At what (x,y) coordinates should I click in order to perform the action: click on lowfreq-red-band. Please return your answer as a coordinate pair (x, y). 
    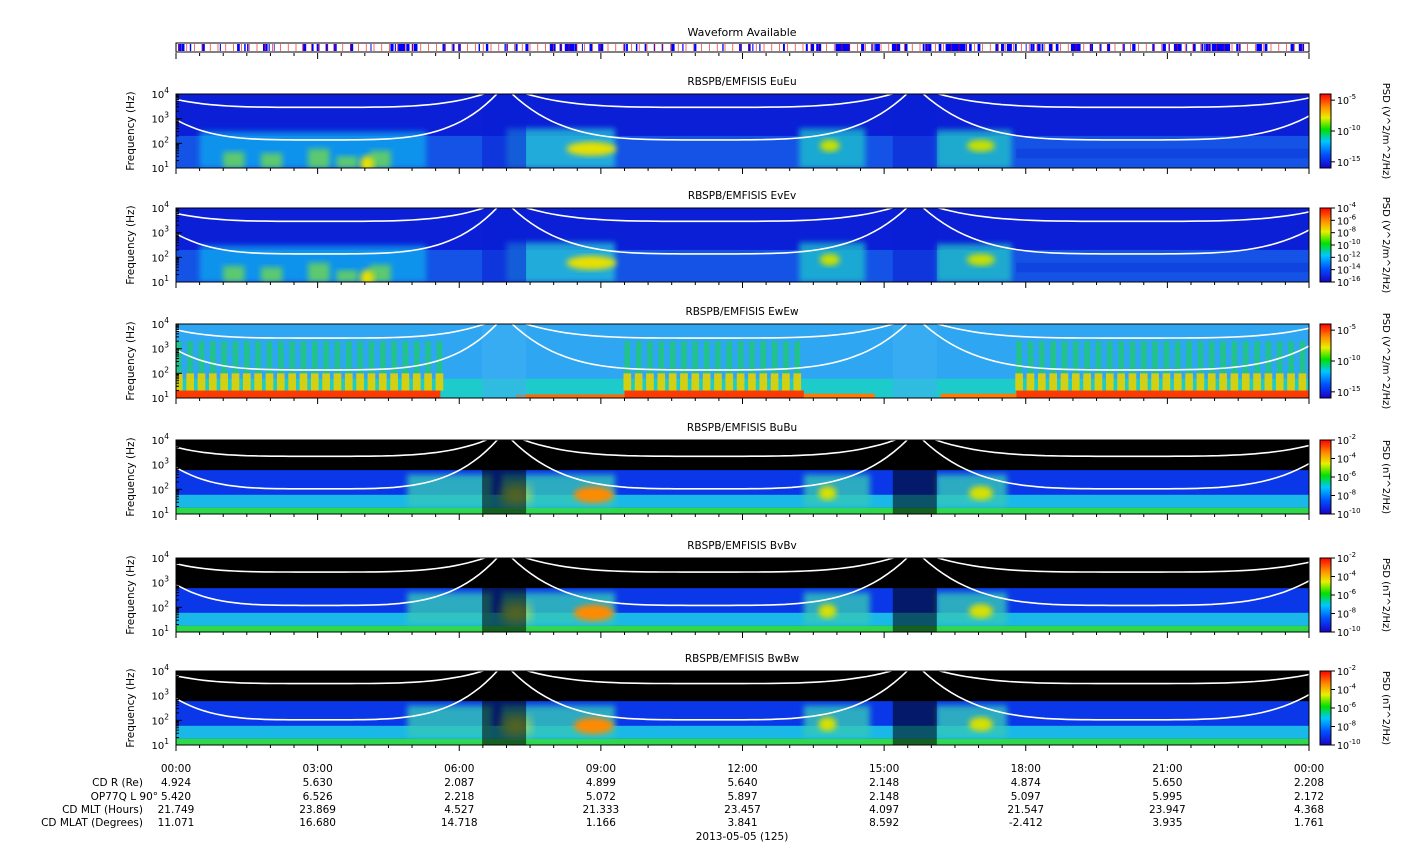
    Looking at the image, I should click on (1162, 394).